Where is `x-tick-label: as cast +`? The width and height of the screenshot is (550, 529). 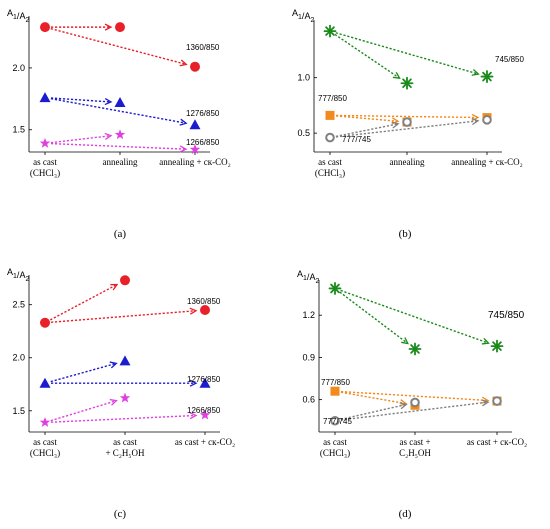
x-tick-label: as cast + is located at coordinates (414, 442).